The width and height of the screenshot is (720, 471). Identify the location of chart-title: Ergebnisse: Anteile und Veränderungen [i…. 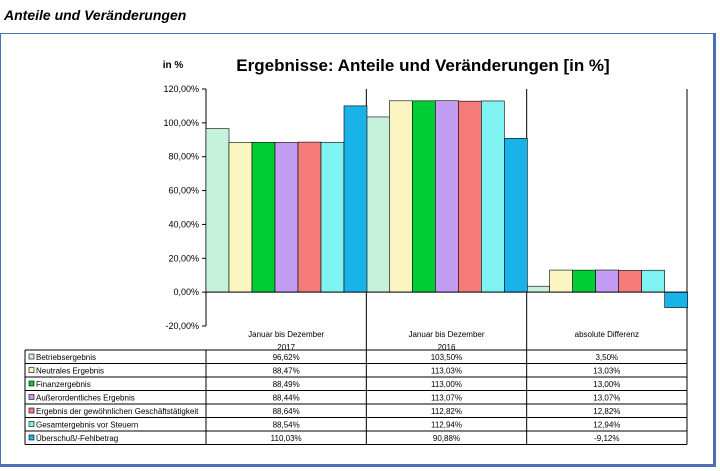
(422, 65).